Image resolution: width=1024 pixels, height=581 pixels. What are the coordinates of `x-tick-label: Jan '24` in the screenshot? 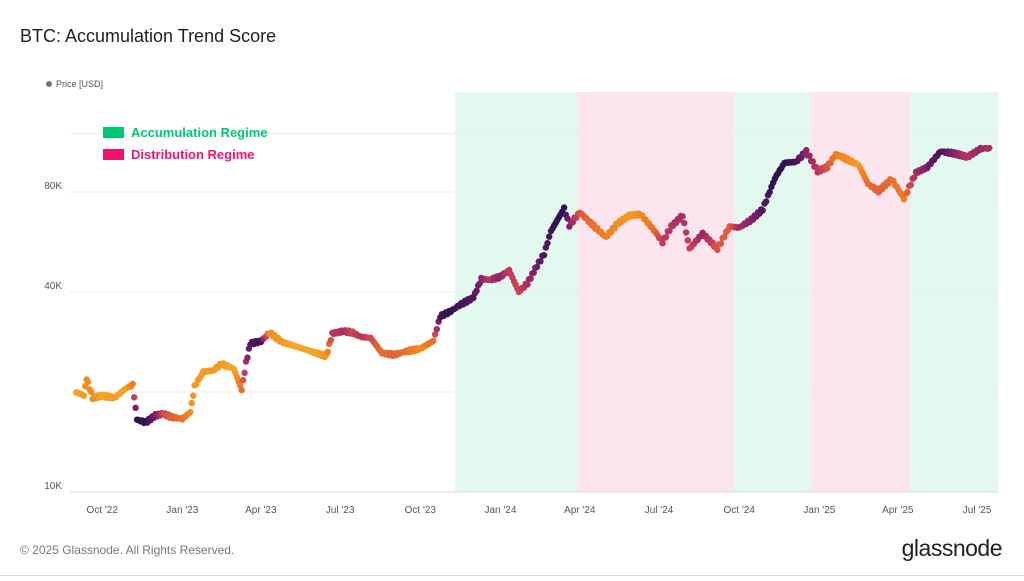 It's located at (500, 510).